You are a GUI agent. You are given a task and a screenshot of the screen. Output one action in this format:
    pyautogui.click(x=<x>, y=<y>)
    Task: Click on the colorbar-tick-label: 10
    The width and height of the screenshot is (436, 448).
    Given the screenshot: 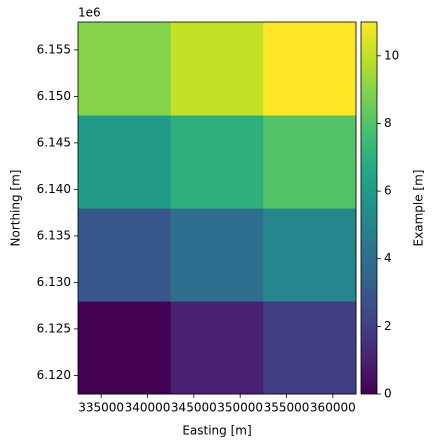 What is the action you would take?
    pyautogui.click(x=391, y=55)
    